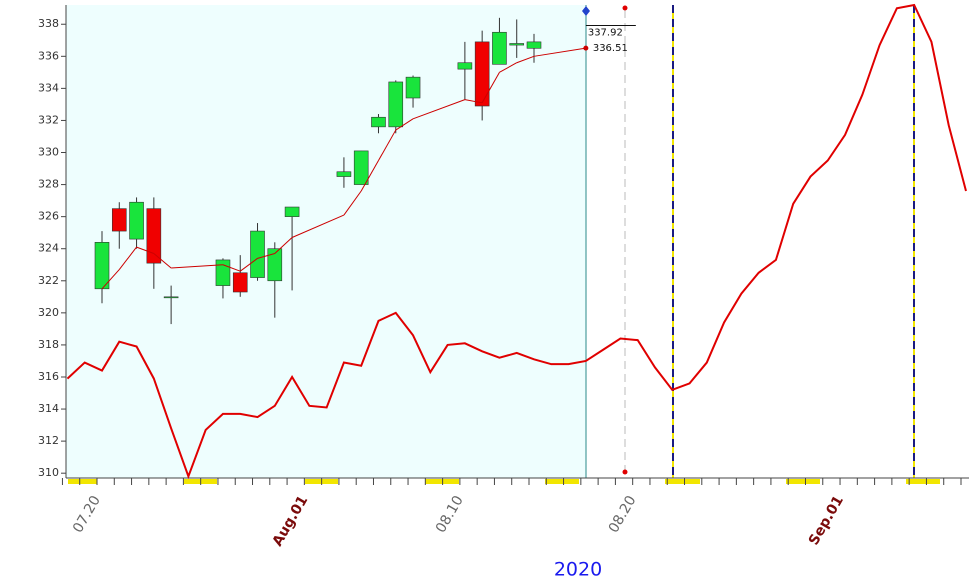 Image resolution: width=969 pixels, height=581 pixels. I want to click on y-tick-label: 336, so click(48, 55).